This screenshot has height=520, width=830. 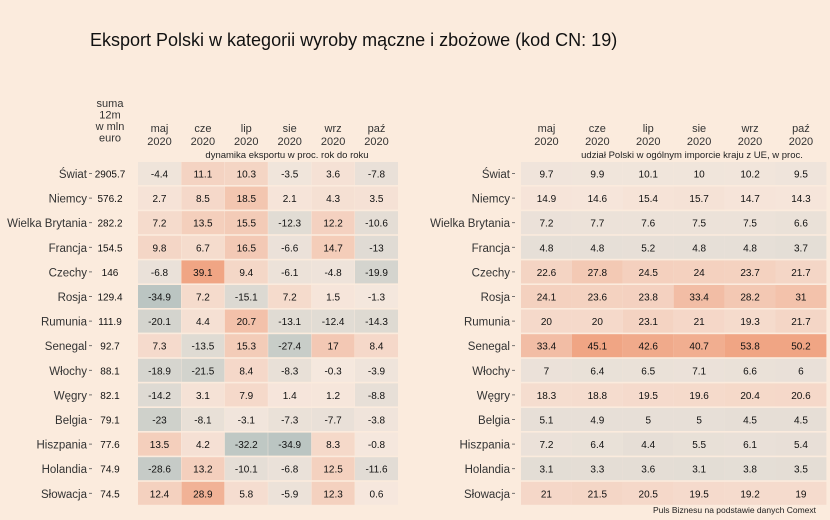 What do you see at coordinates (489, 347) in the screenshot?
I see `row-label: Senegal` at bounding box center [489, 347].